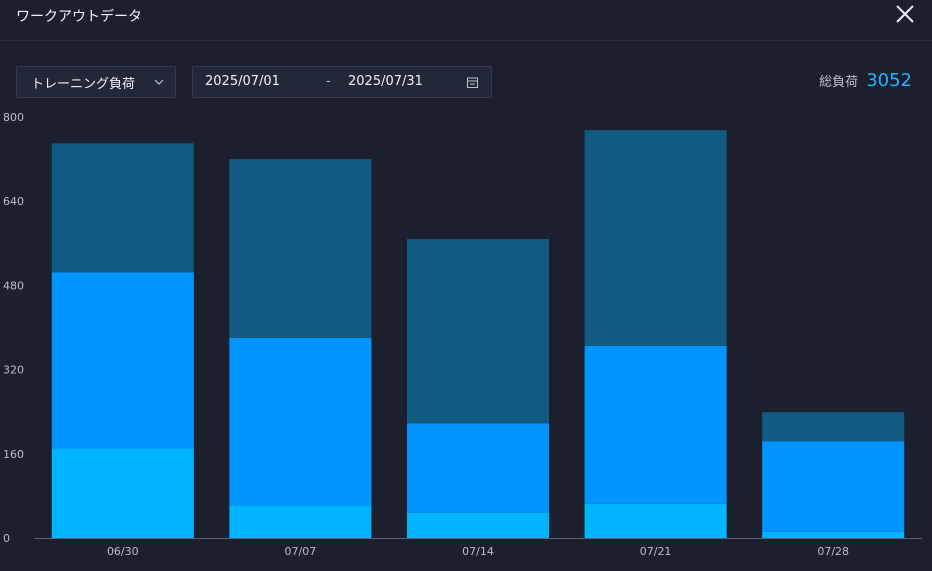  Describe the element at coordinates (13, 328) in the screenshot. I see `y-axis: 0 160 320 480 640 800` at that location.